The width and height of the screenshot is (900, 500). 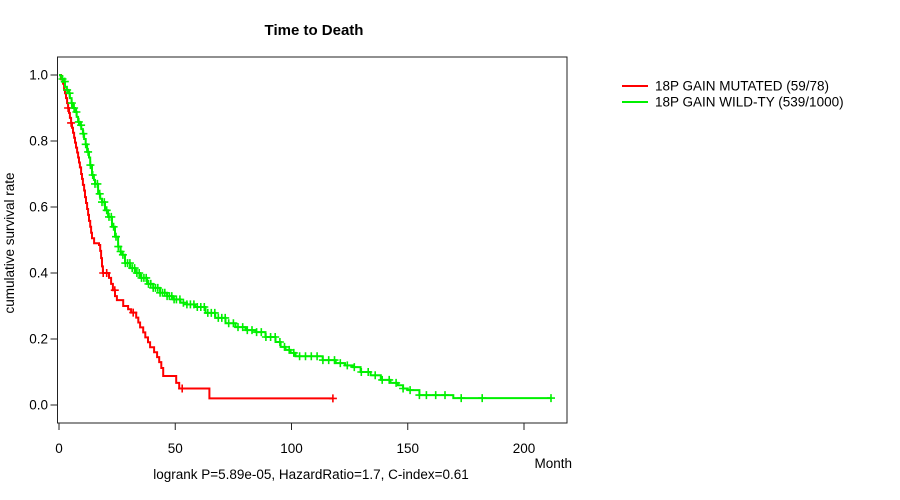 What do you see at coordinates (742, 86) in the screenshot?
I see `legend-label-mutated: 18P GAIN MUTATED (59/78)` at bounding box center [742, 86].